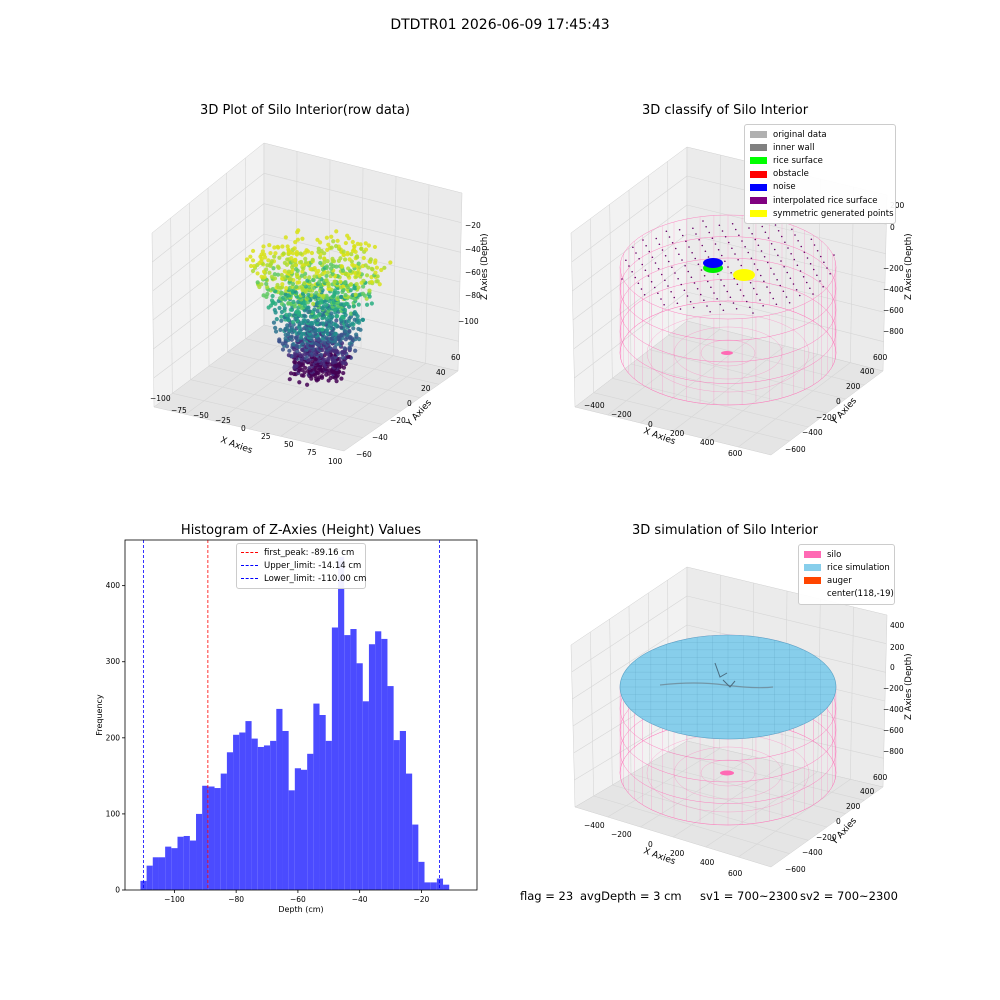 The image size is (1000, 1000). What do you see at coordinates (318, 307) in the screenshot?
I see `raw-scatter-points` at bounding box center [318, 307].